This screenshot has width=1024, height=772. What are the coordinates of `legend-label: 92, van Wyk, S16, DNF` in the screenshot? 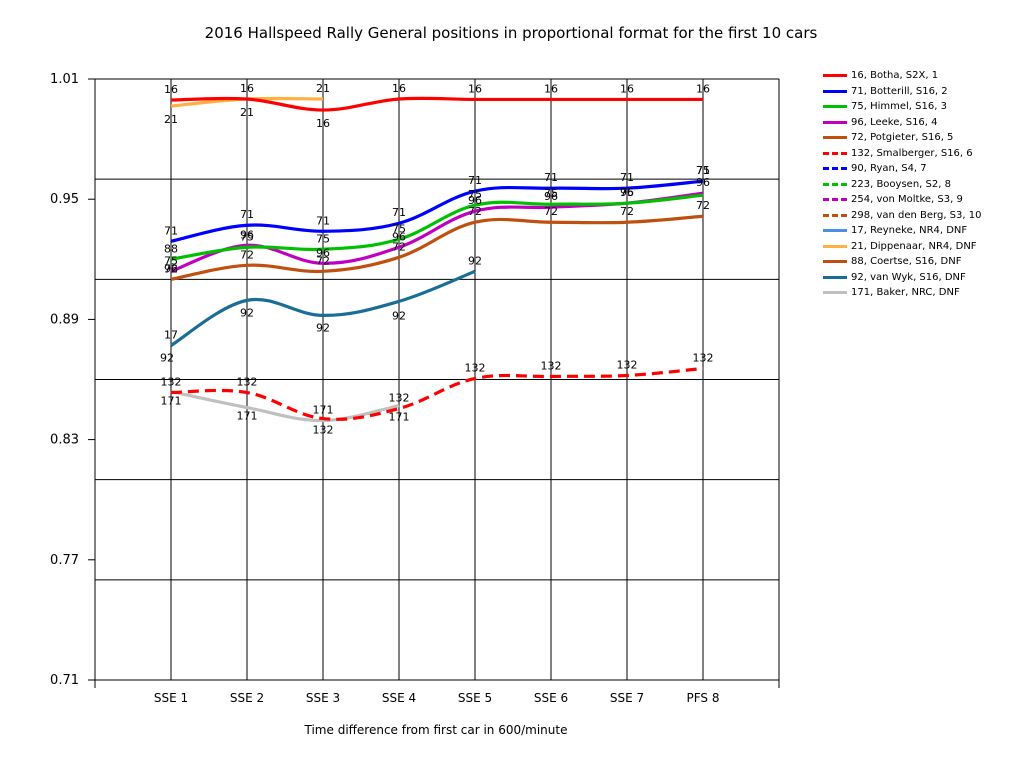 It's located at (908, 277).